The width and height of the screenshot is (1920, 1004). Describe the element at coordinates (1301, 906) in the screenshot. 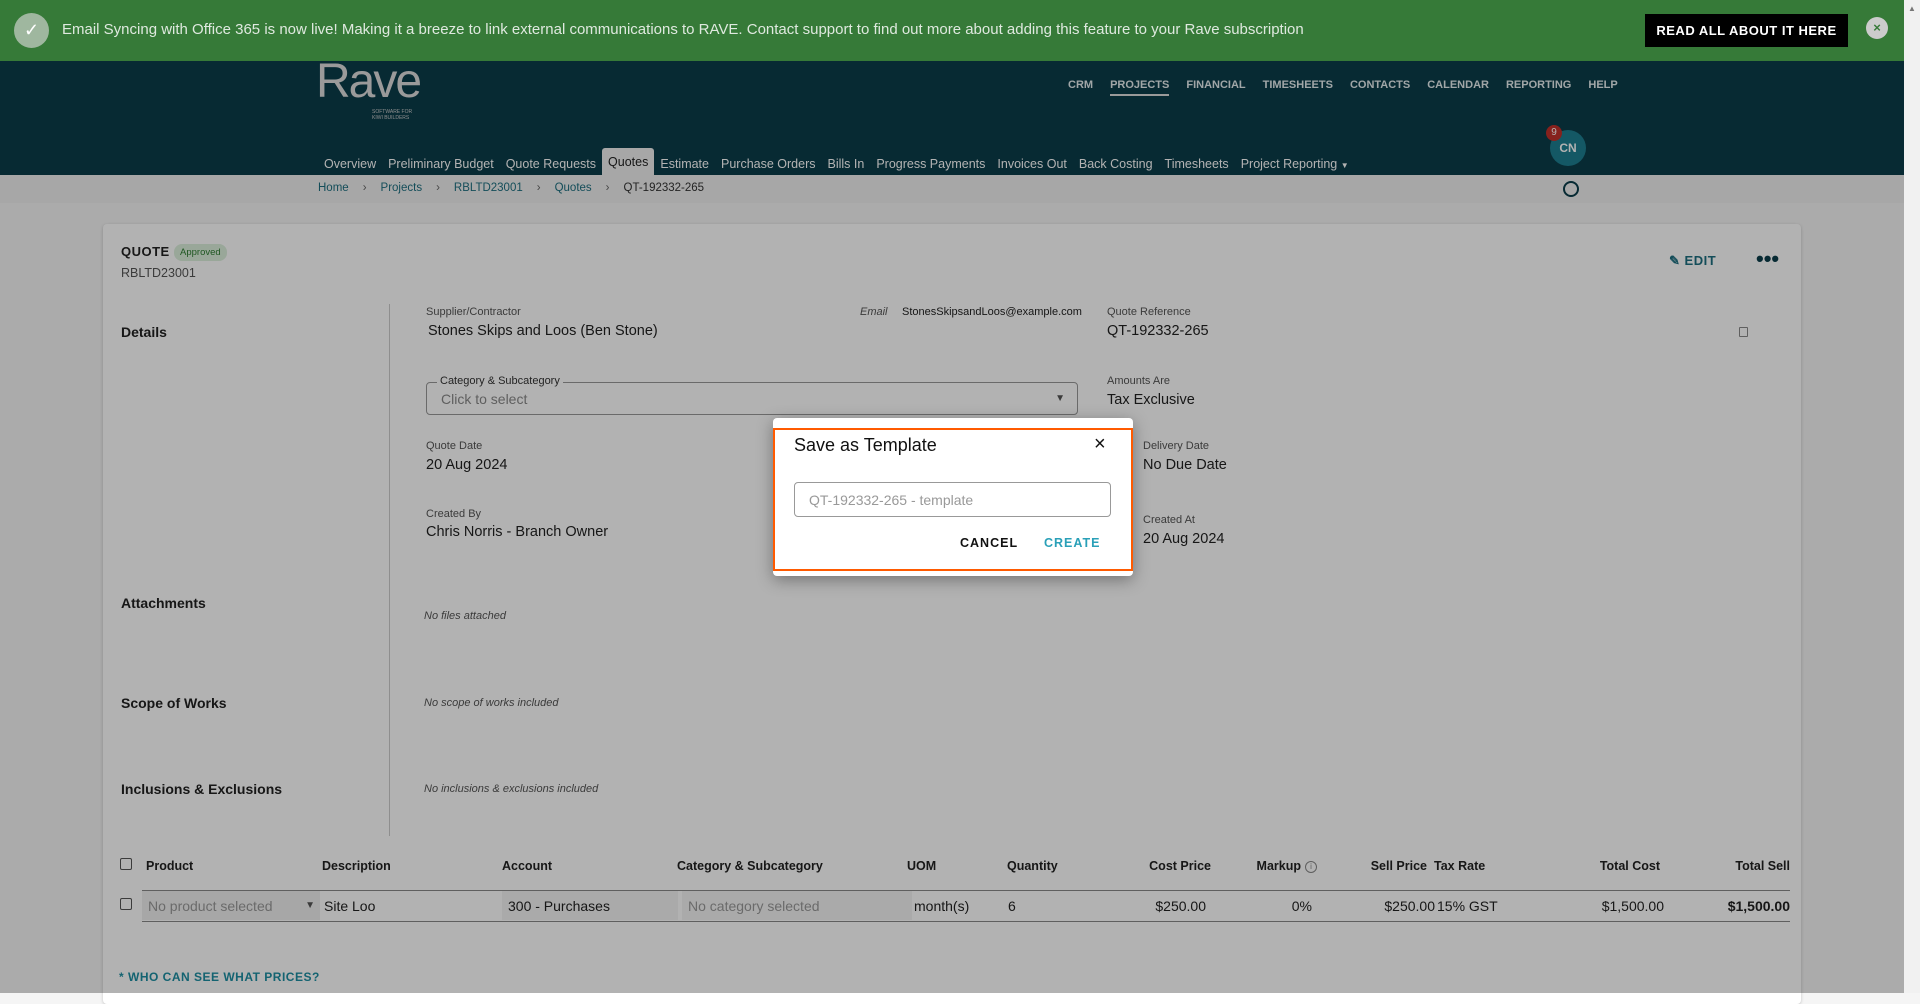

I see `markup-cell: 0%` at that location.